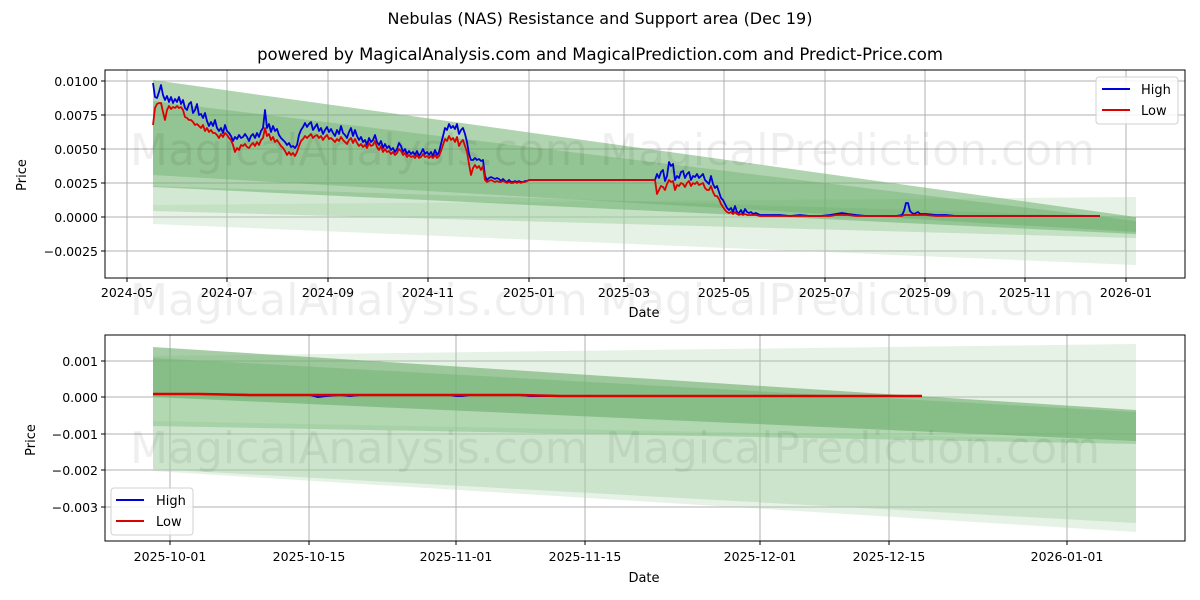 The image size is (1200, 600). What do you see at coordinates (585, 556) in the screenshot?
I see `bottom-xtick-label: 2025-11-15` at bounding box center [585, 556].